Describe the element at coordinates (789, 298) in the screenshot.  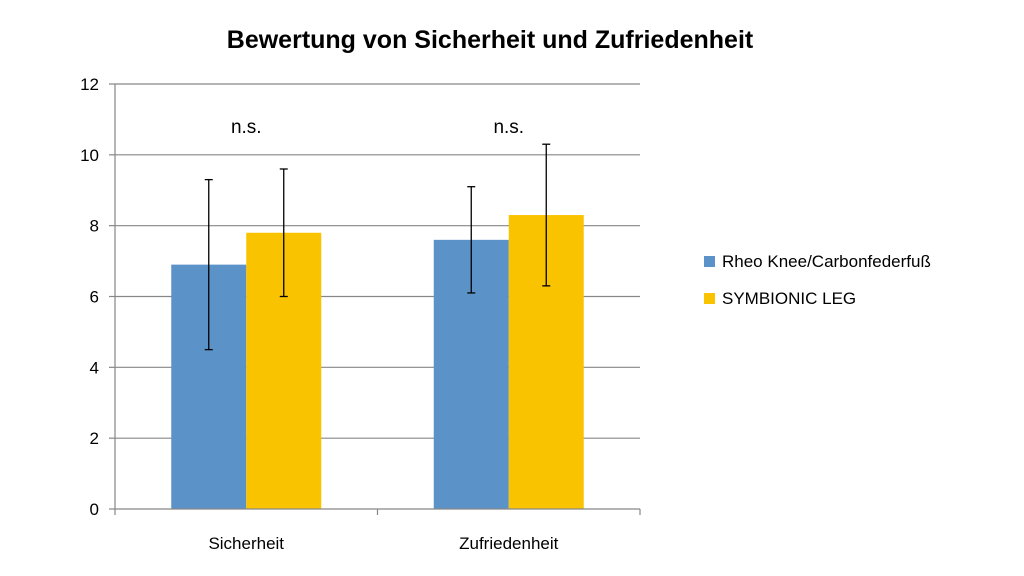
I see `legend-label: SYMBIONIC LEG` at that location.